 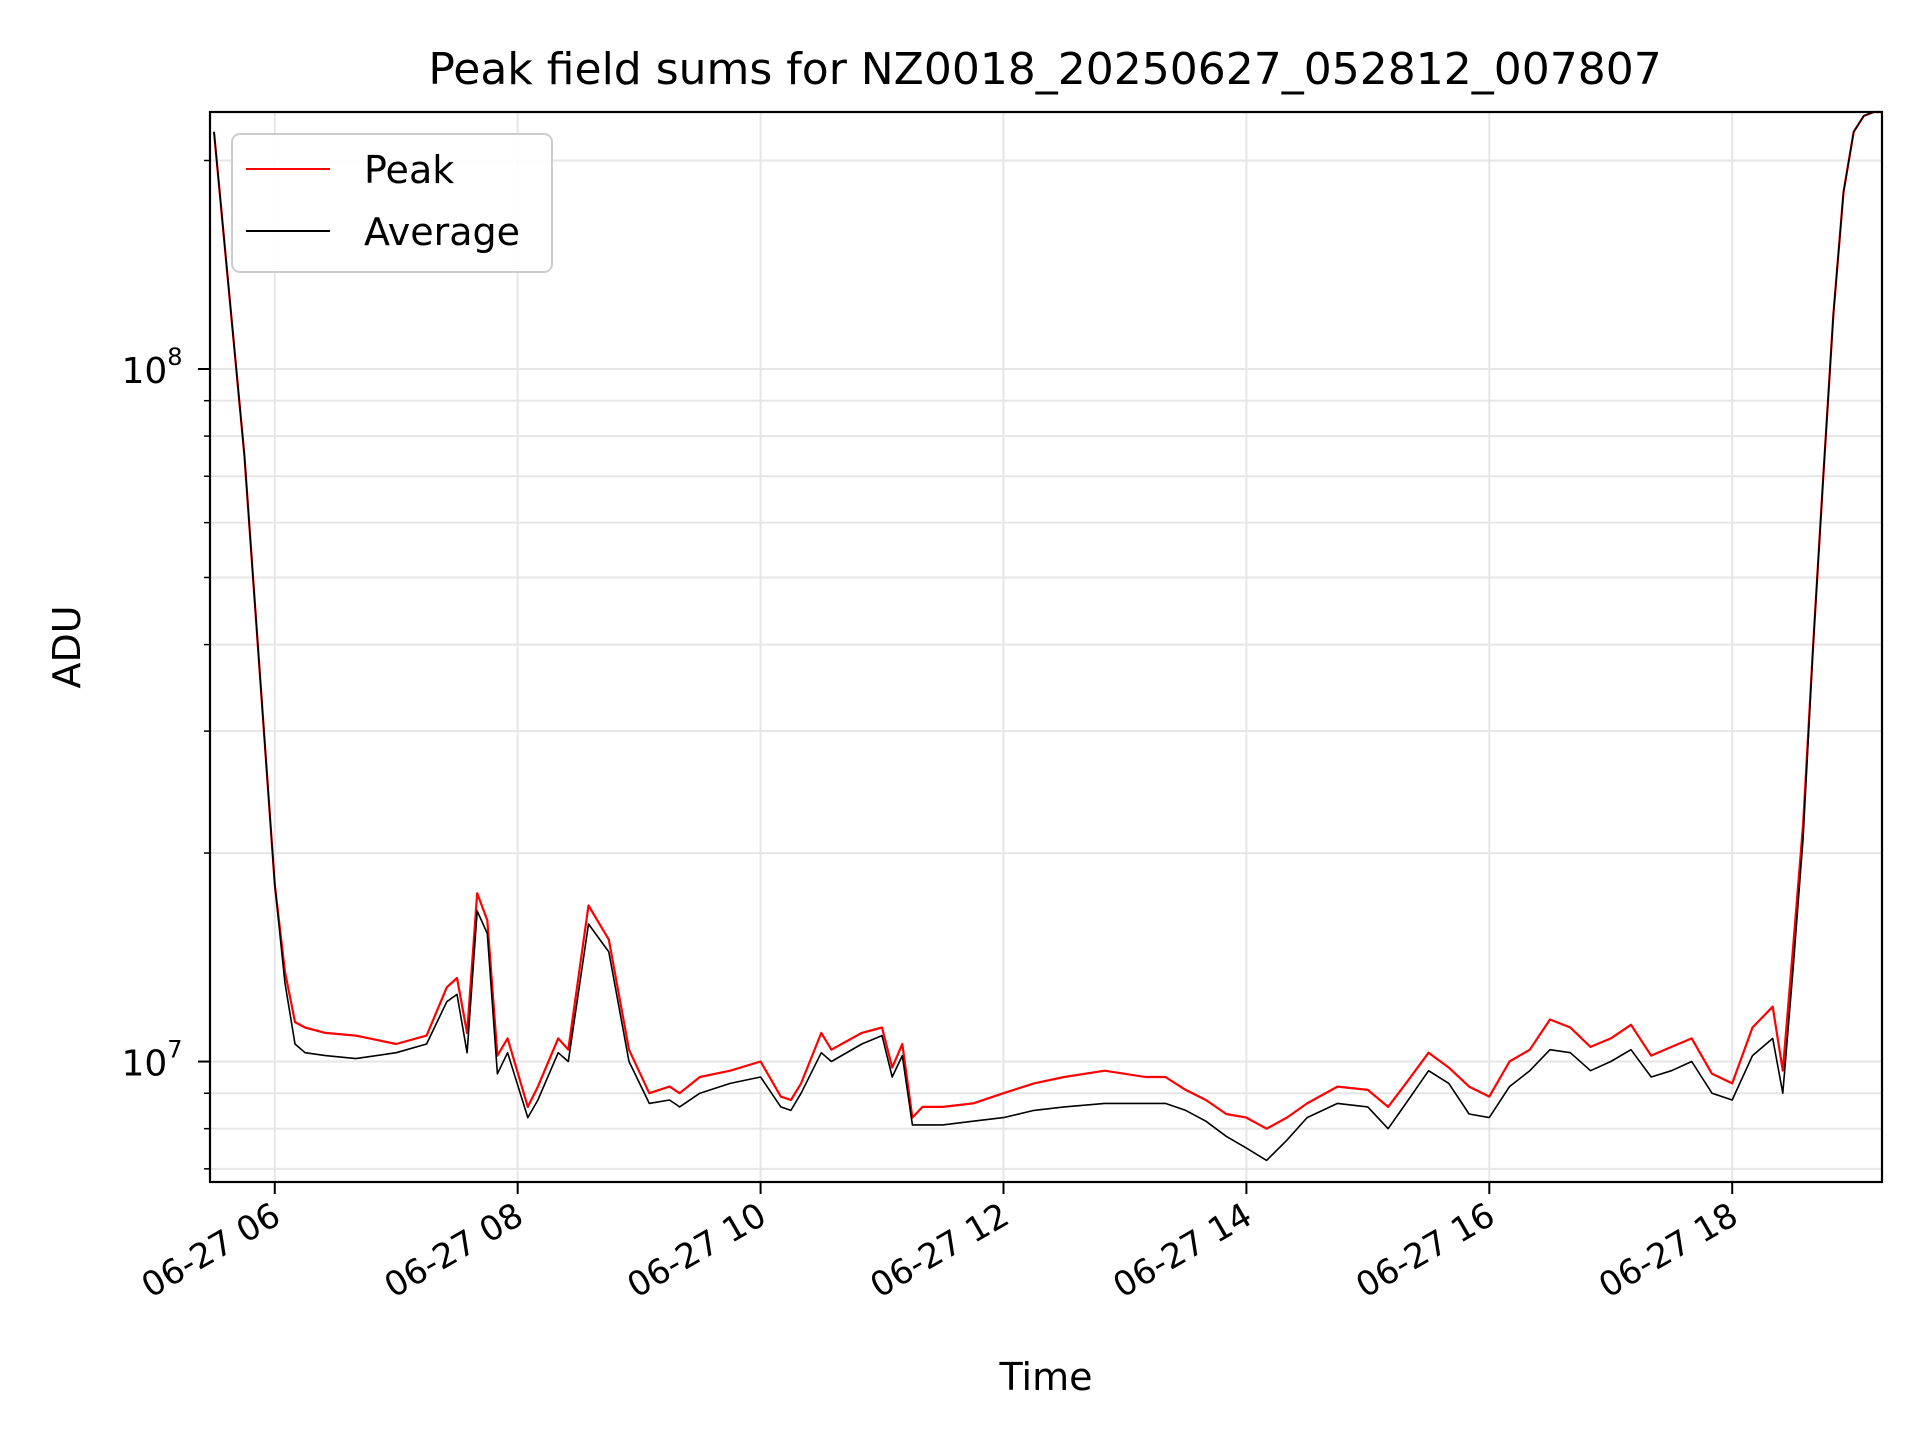 I want to click on x-axis-label: Time, so click(x=1046, y=1377).